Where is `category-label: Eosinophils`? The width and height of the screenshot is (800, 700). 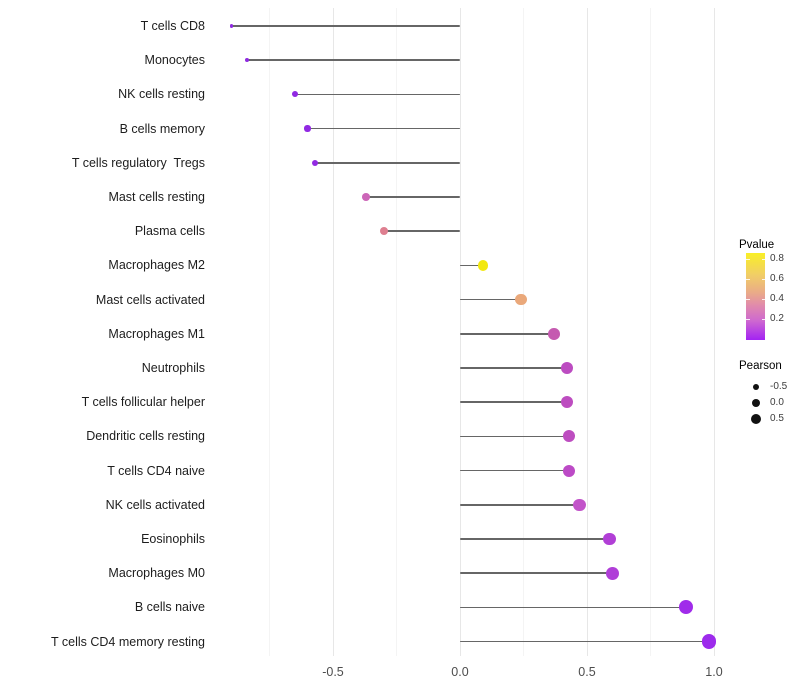
category-label: Eosinophils is located at coordinates (173, 539).